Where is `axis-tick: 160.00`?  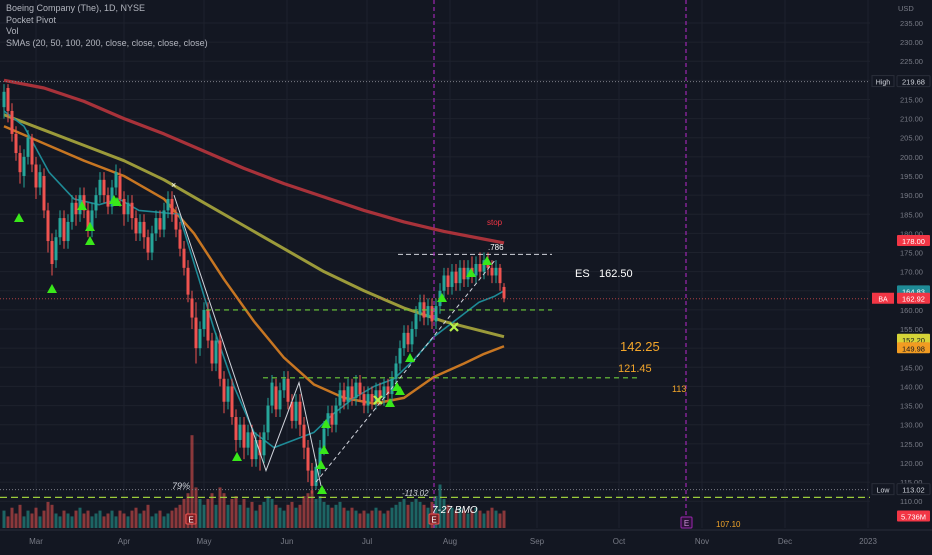 axis-tick: 160.00 is located at coordinates (911, 310).